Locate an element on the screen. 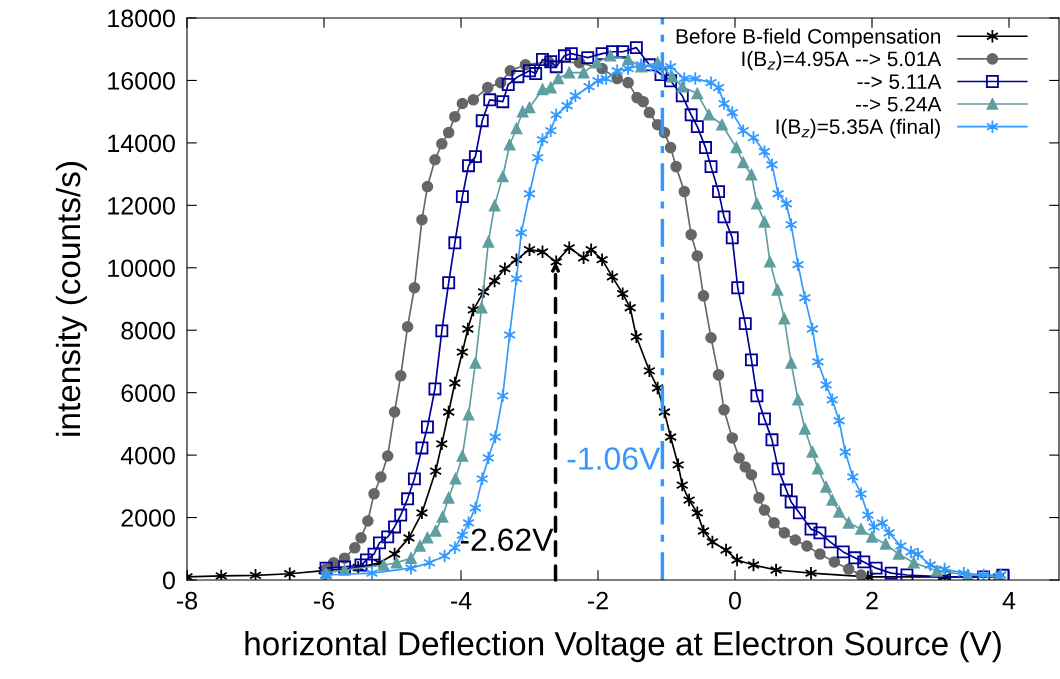 Image resolution: width=1060 pixels, height=679 pixels. legend-label: I(B$_{z}$)=5.35A (final) is located at coordinates (858, 128).